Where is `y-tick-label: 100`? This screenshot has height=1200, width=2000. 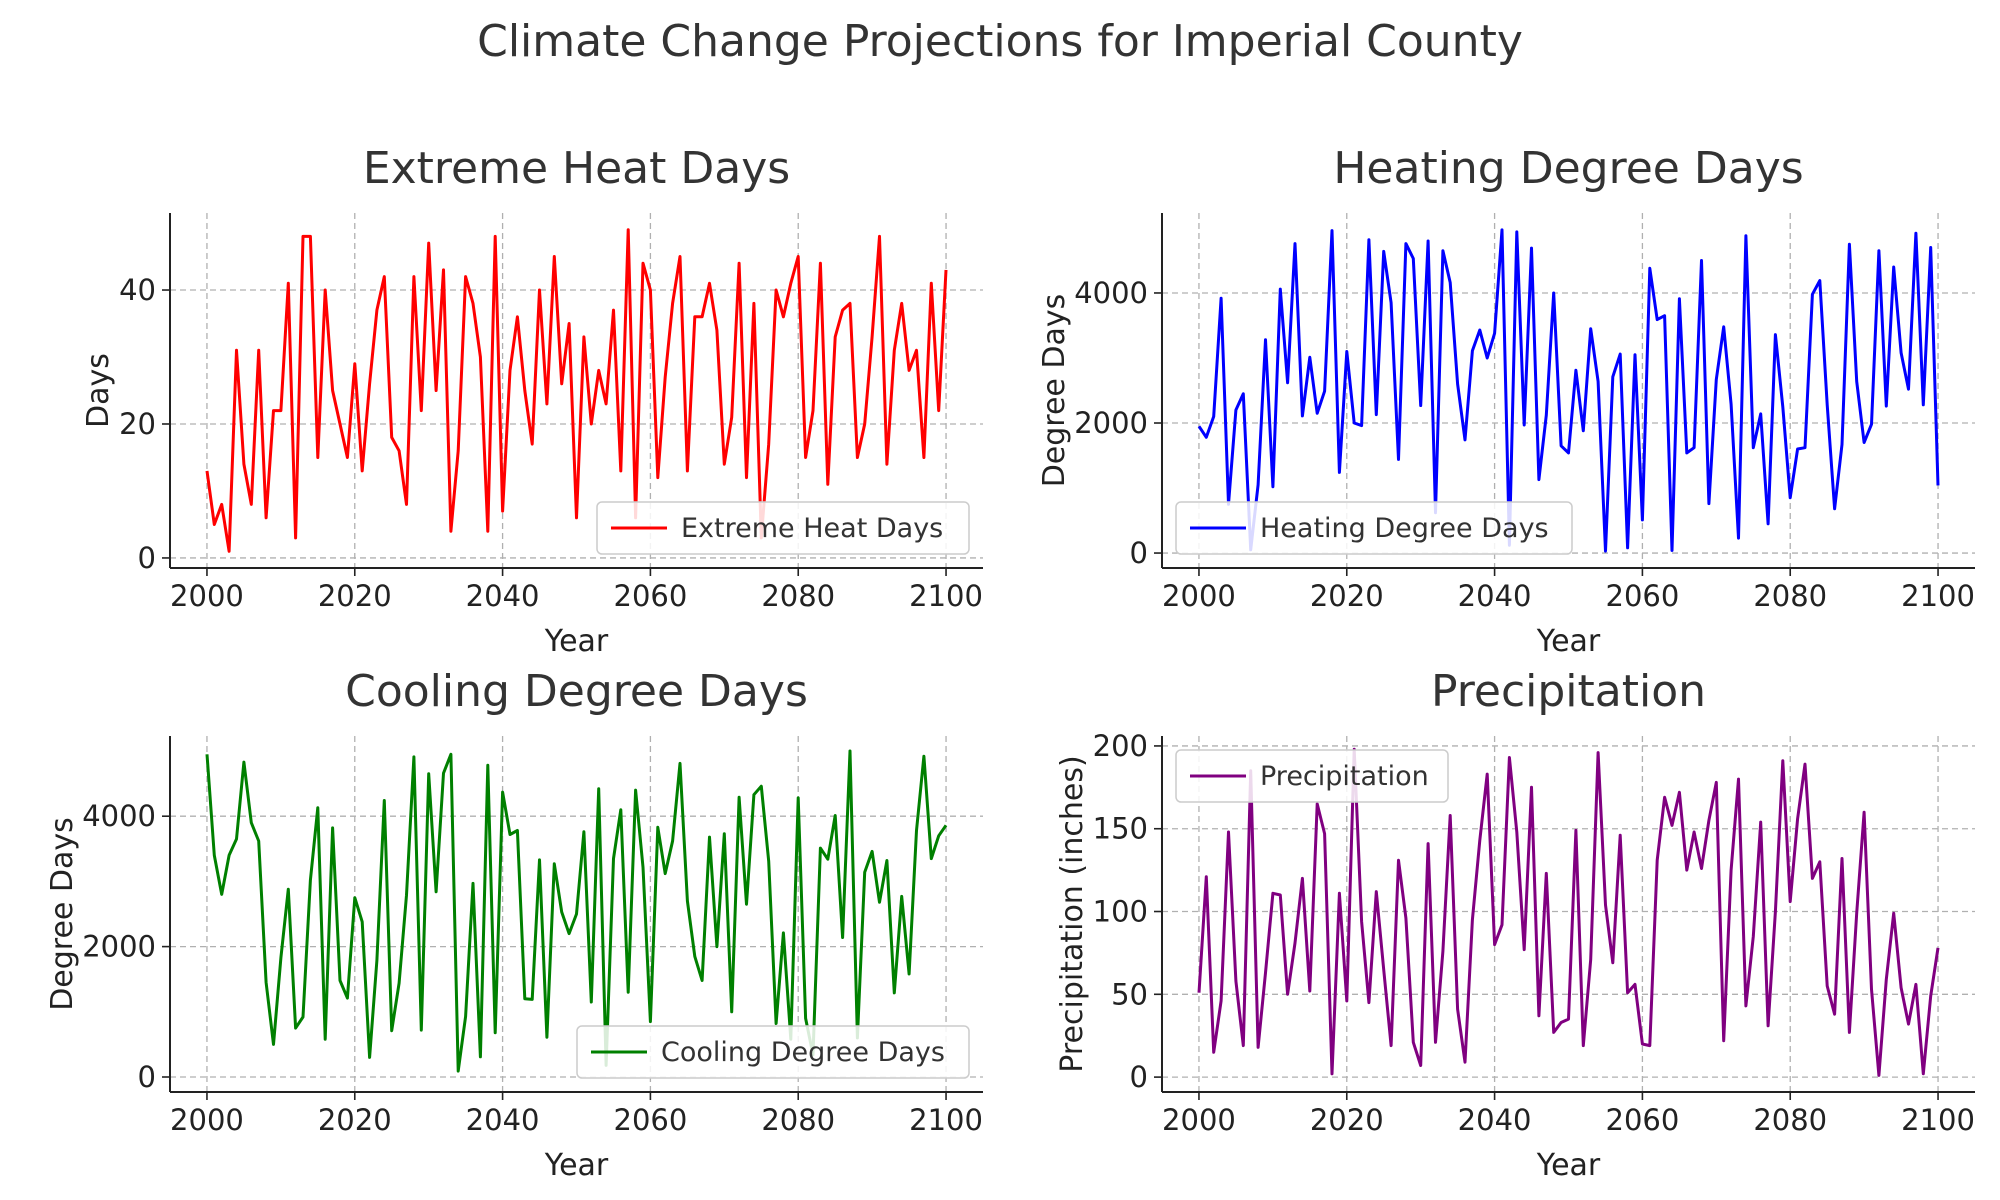
y-tick-label: 100 is located at coordinates (1120, 912).